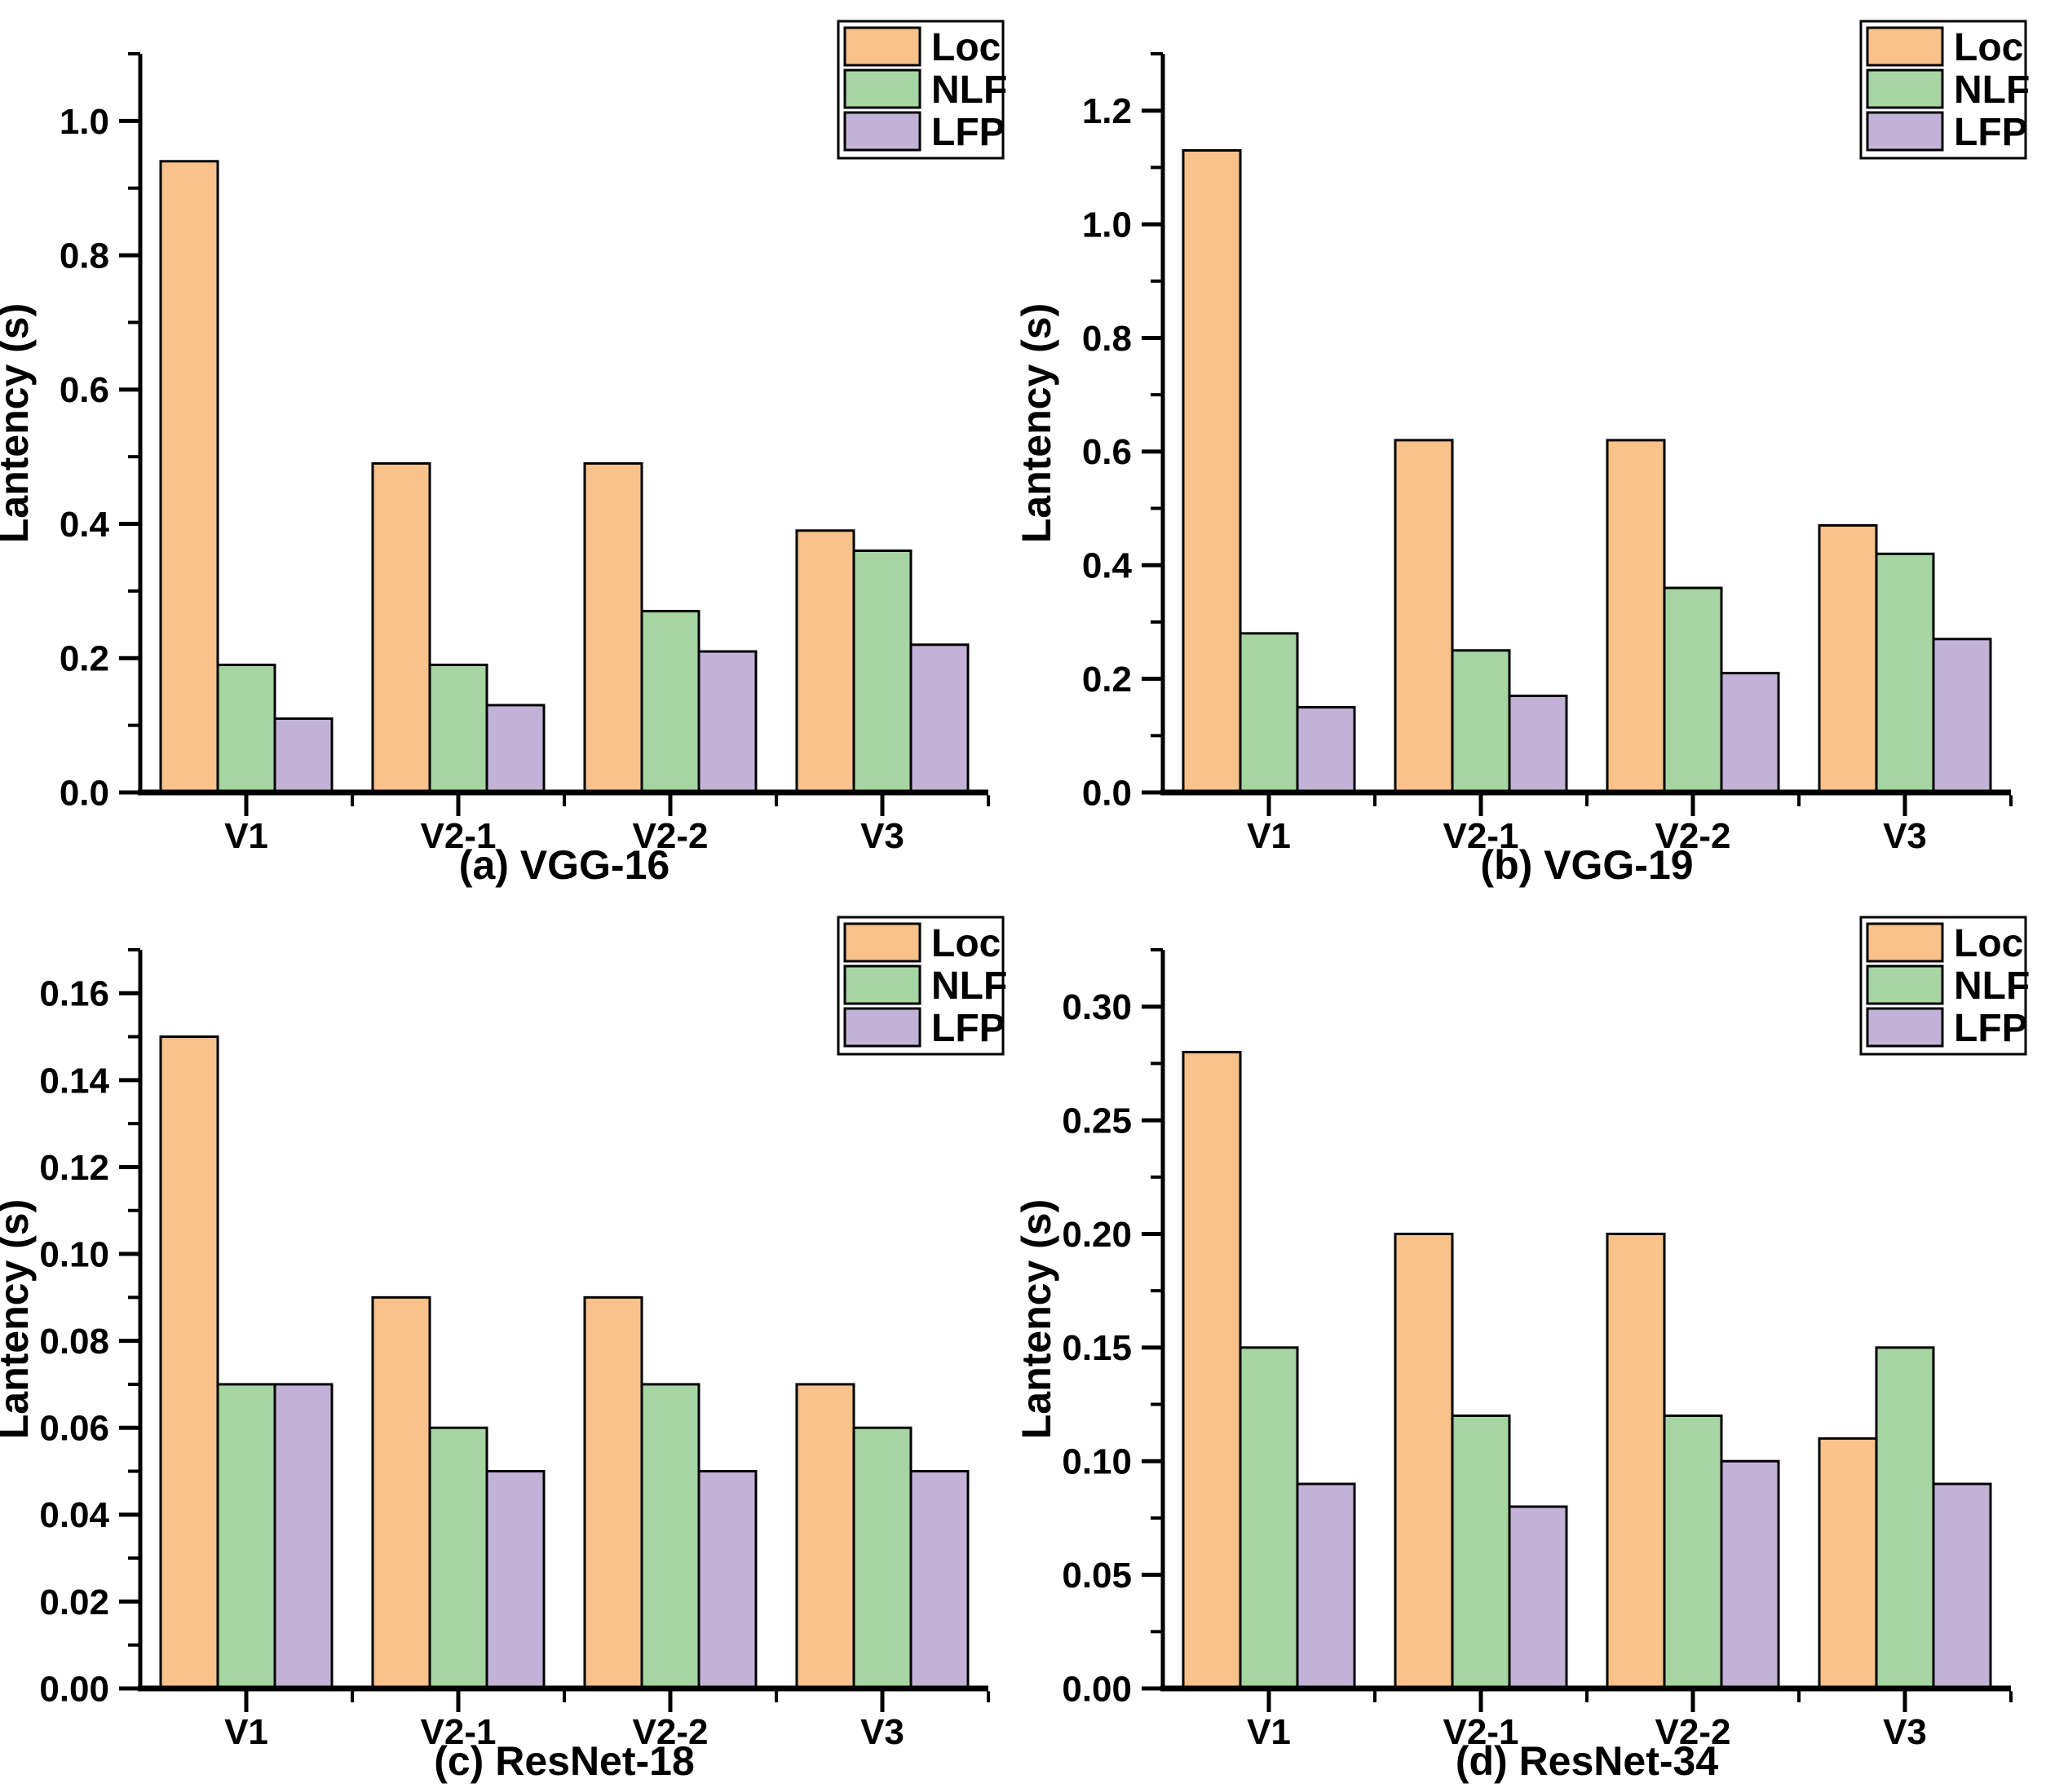  I want to click on bar-v1-nlf, so click(246, 729).